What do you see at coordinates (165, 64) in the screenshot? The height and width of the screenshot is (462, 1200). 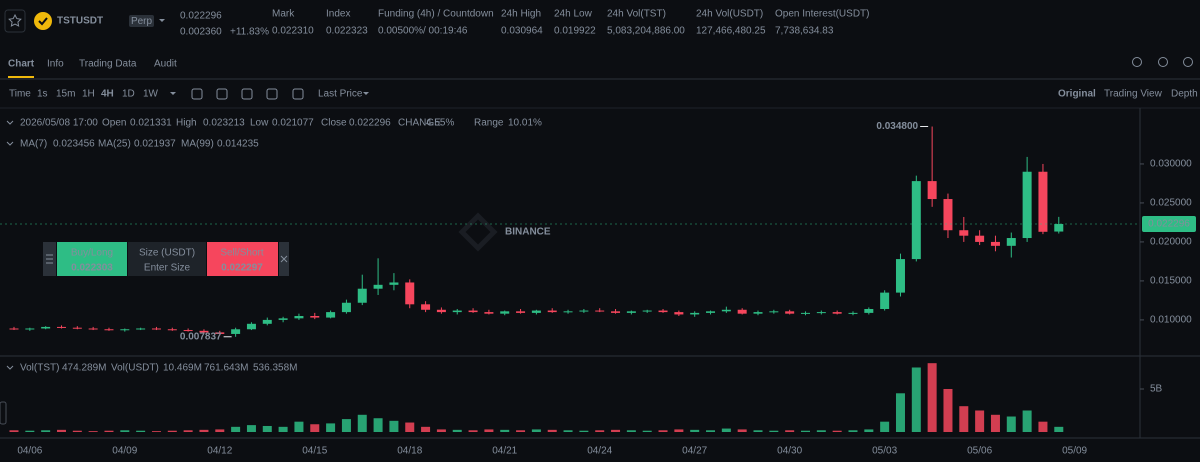 I see `tab: Audit` at bounding box center [165, 64].